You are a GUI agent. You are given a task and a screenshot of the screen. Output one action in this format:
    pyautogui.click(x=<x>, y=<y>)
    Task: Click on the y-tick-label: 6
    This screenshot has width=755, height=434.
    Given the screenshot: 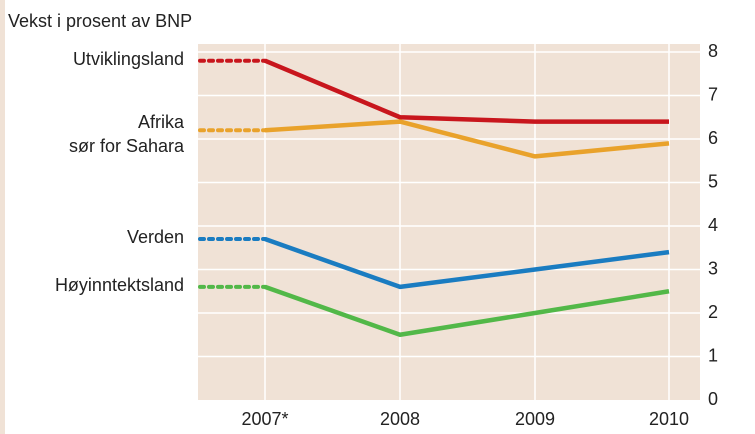 What is the action you would take?
    pyautogui.click(x=713, y=138)
    